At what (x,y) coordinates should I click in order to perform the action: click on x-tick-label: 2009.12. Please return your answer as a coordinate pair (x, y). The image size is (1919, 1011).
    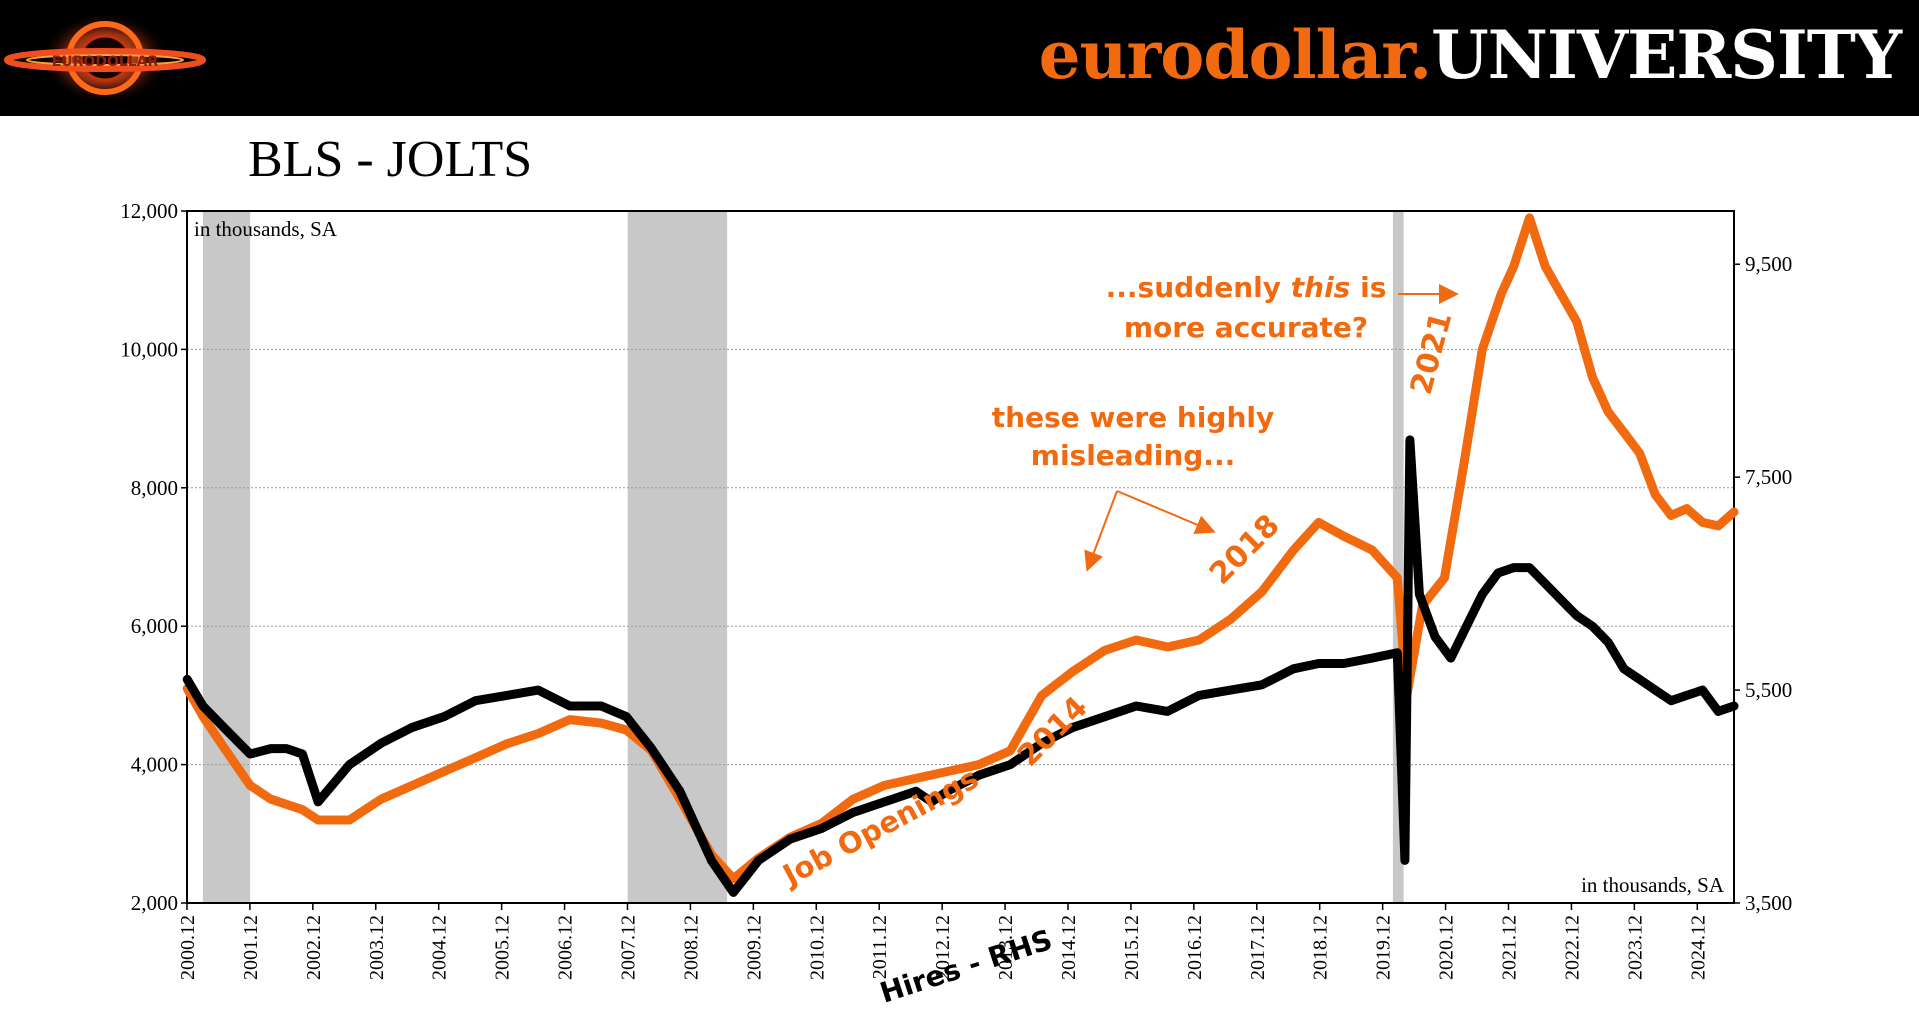
    Looking at the image, I should click on (754, 947).